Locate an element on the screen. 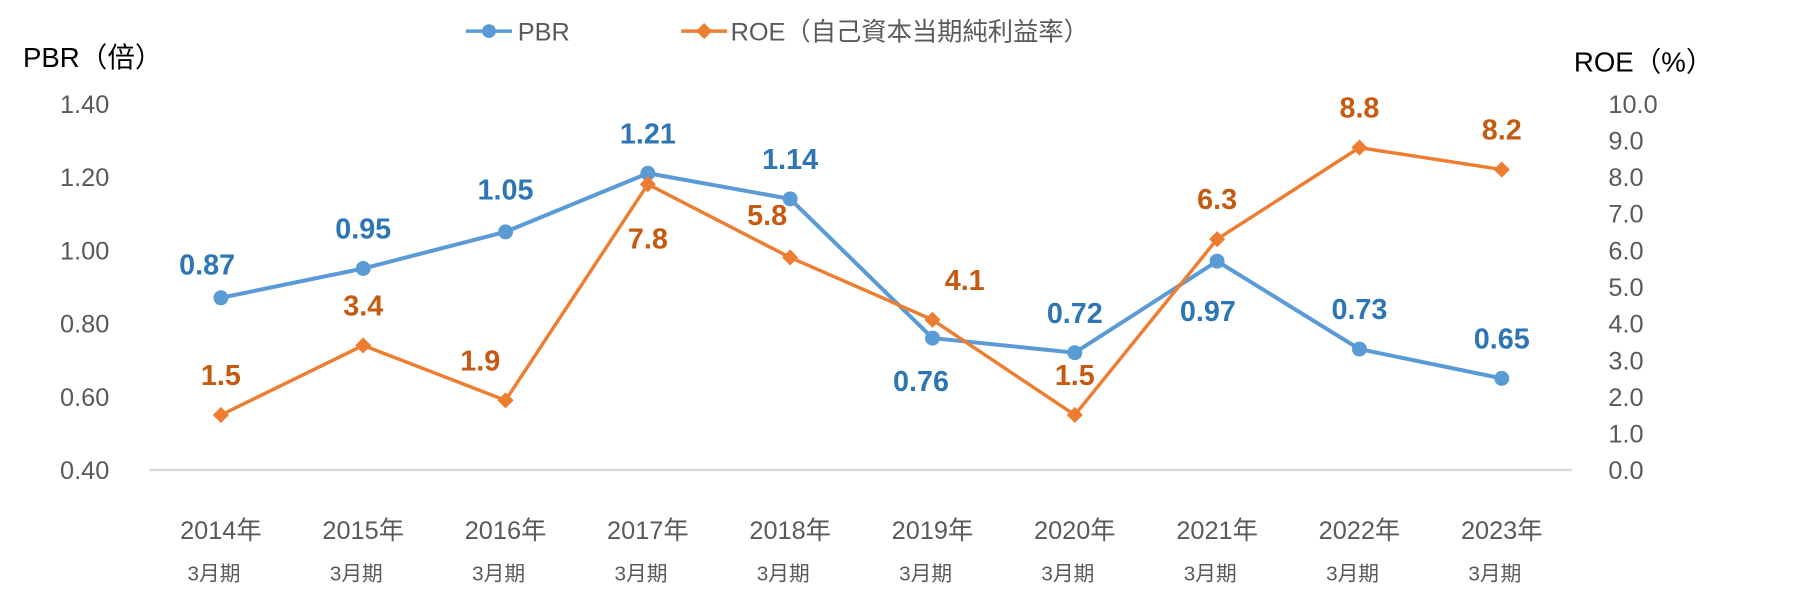 The image size is (1804, 607). x-tick-label-year: 2017年 is located at coordinates (648, 531).